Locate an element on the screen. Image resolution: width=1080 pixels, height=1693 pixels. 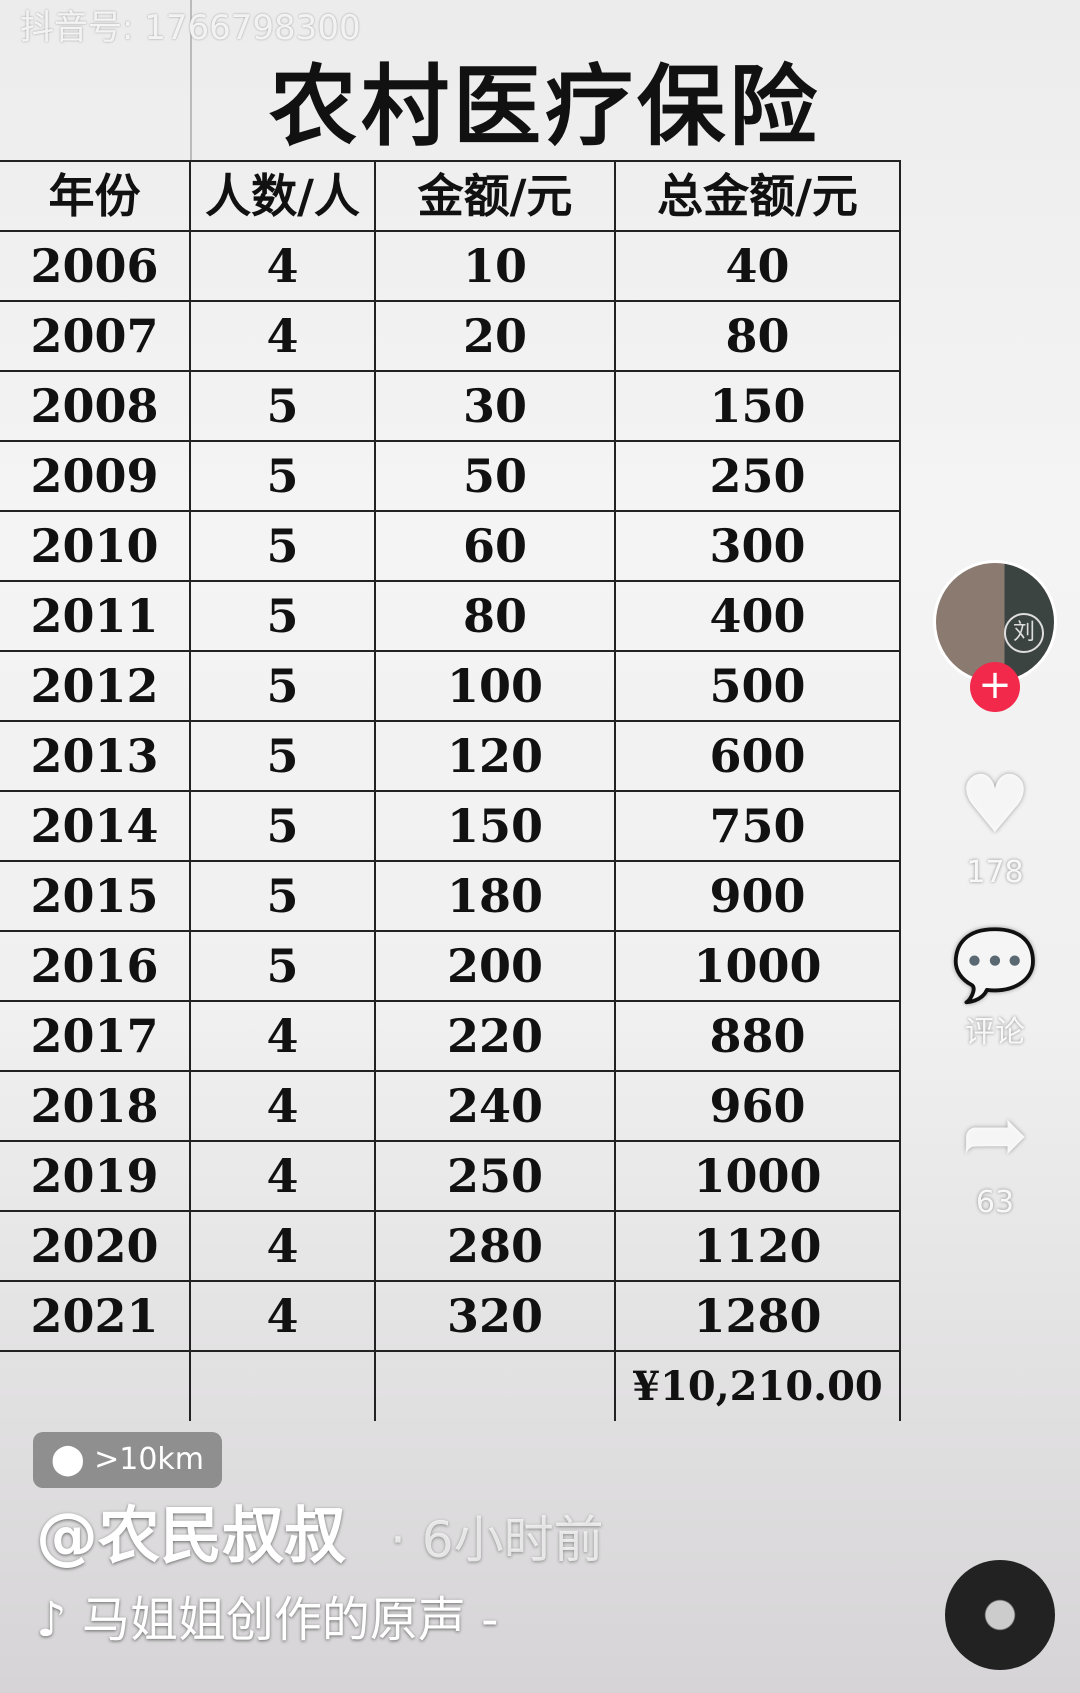
table-row: 2014 5 150 750 is located at coordinates (450, 826).